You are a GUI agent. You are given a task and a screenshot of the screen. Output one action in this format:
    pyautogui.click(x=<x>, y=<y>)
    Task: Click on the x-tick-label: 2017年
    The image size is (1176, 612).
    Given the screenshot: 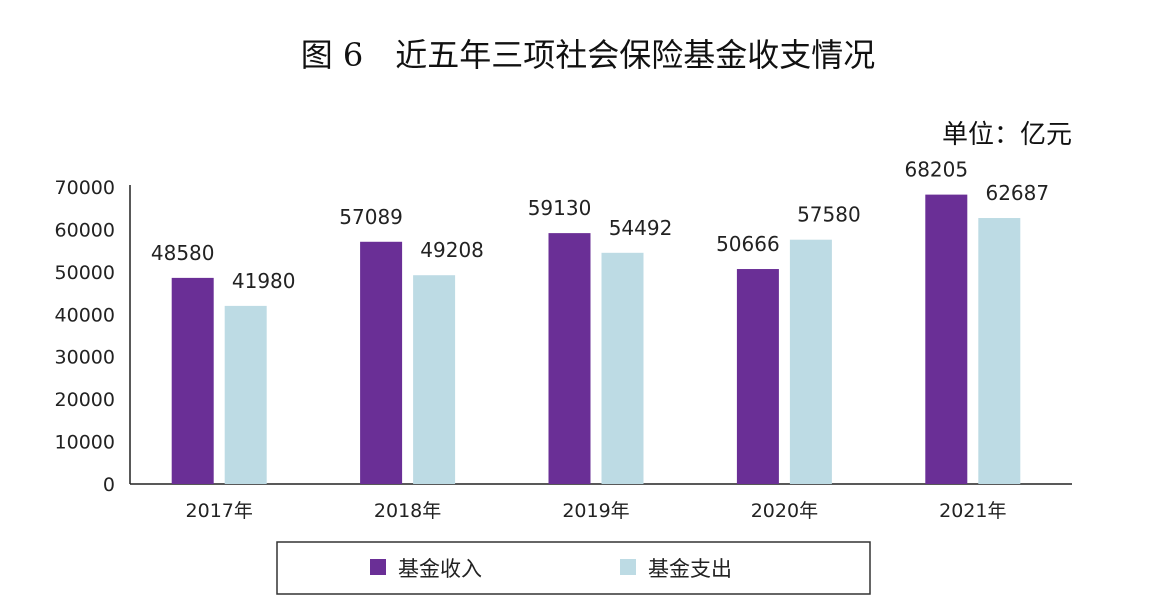 What is the action you would take?
    pyautogui.click(x=219, y=511)
    